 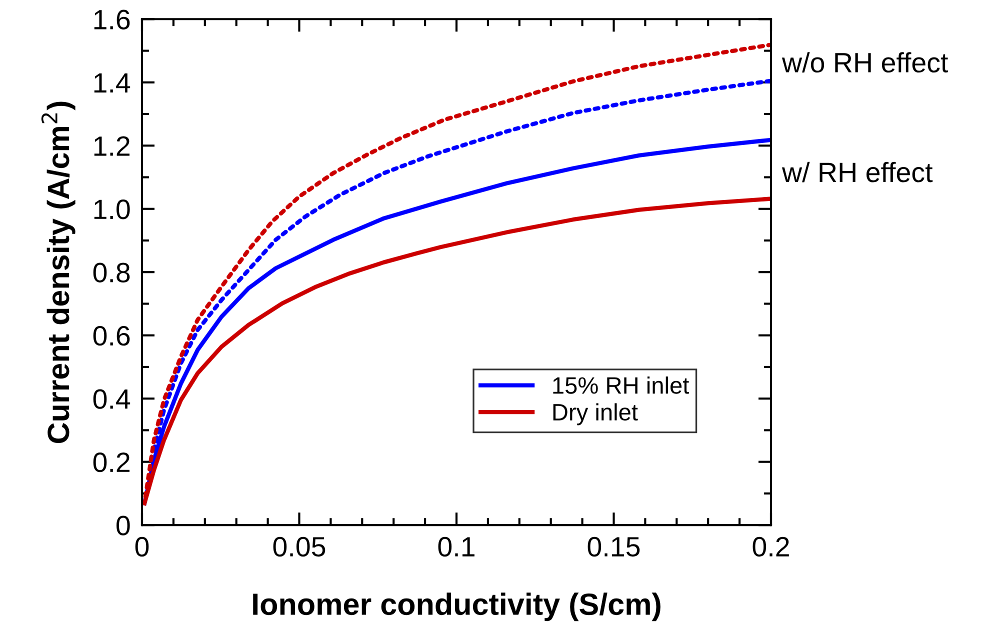 I want to click on y-tick-label: 0.8, so click(x=111, y=272).